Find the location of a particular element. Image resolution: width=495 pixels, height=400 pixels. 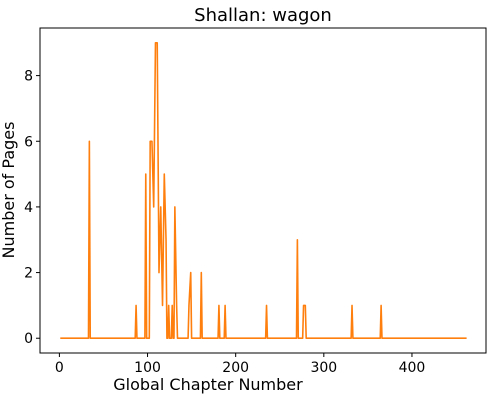

y-axis: 0 2 4 6 8 is located at coordinates (32, 208).